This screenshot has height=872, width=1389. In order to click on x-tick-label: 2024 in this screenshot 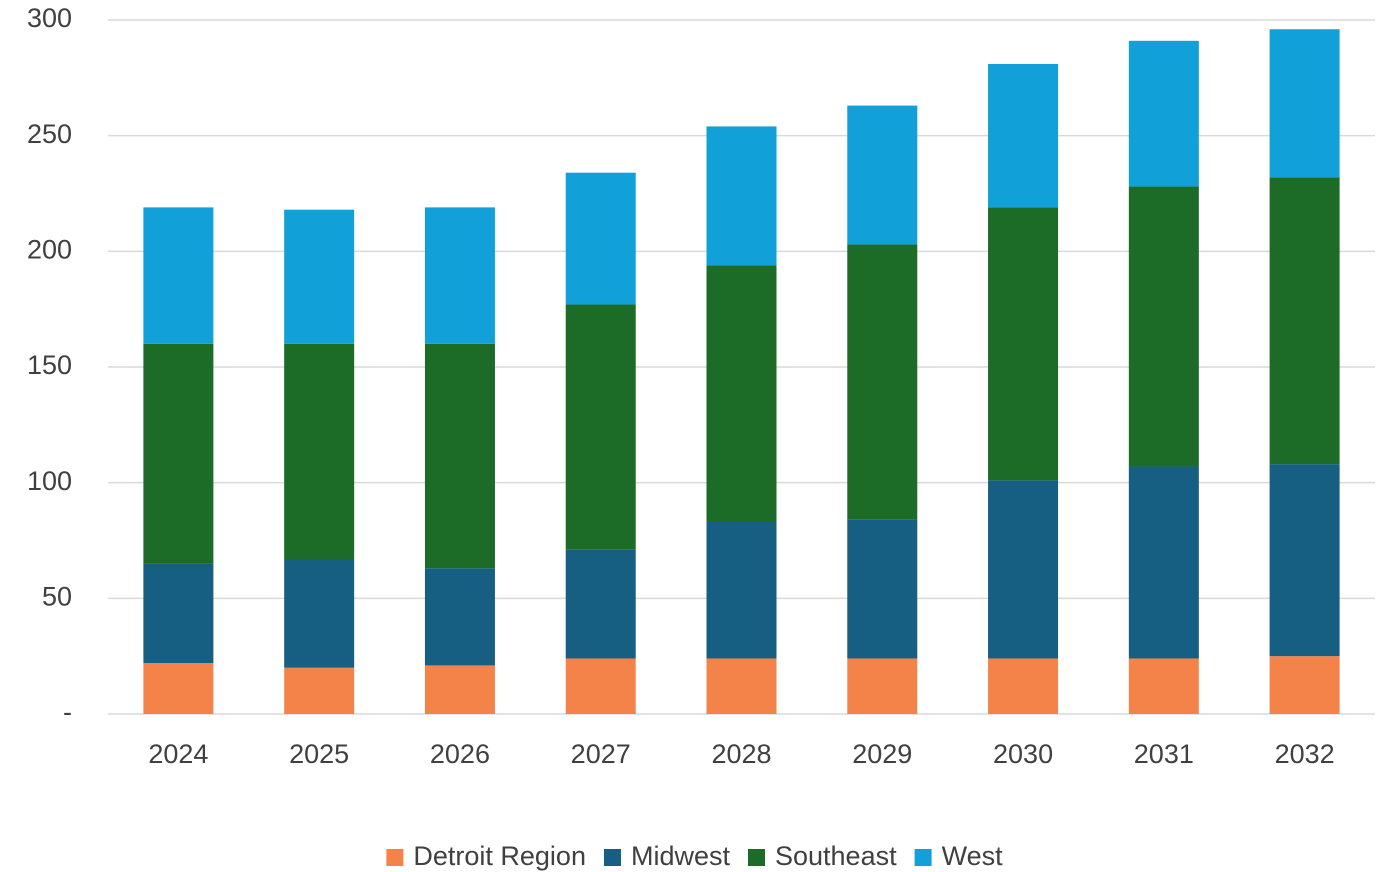, I will do `click(178, 754)`.